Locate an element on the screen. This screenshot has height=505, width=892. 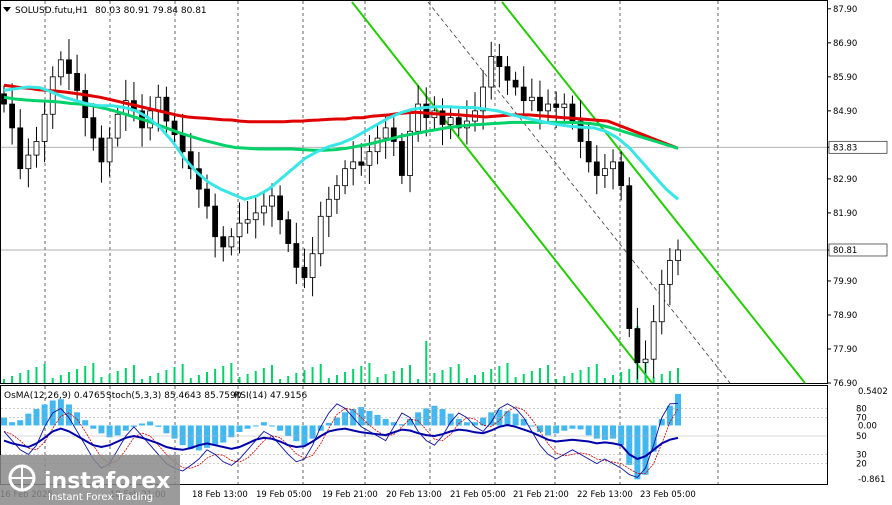
price-tick-label: 79.90 is located at coordinates (845, 282).